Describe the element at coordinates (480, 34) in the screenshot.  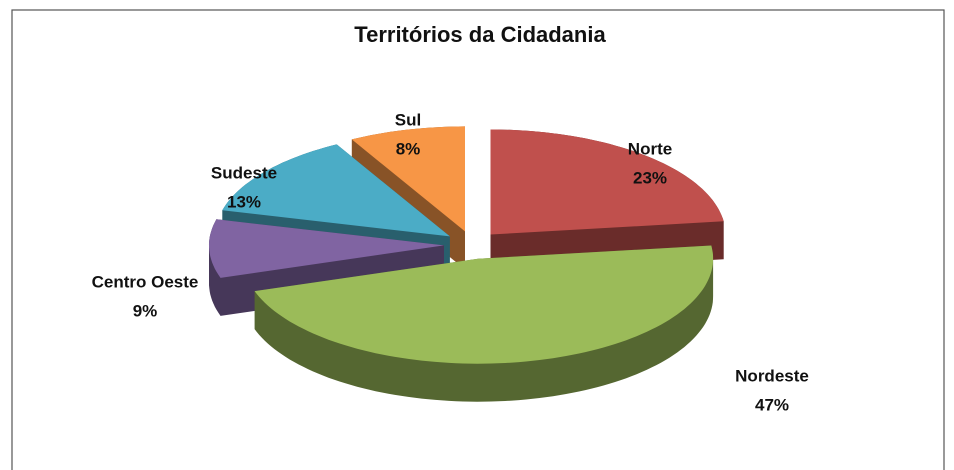
I see `chart-title: Territórios da Cidadania` at that location.